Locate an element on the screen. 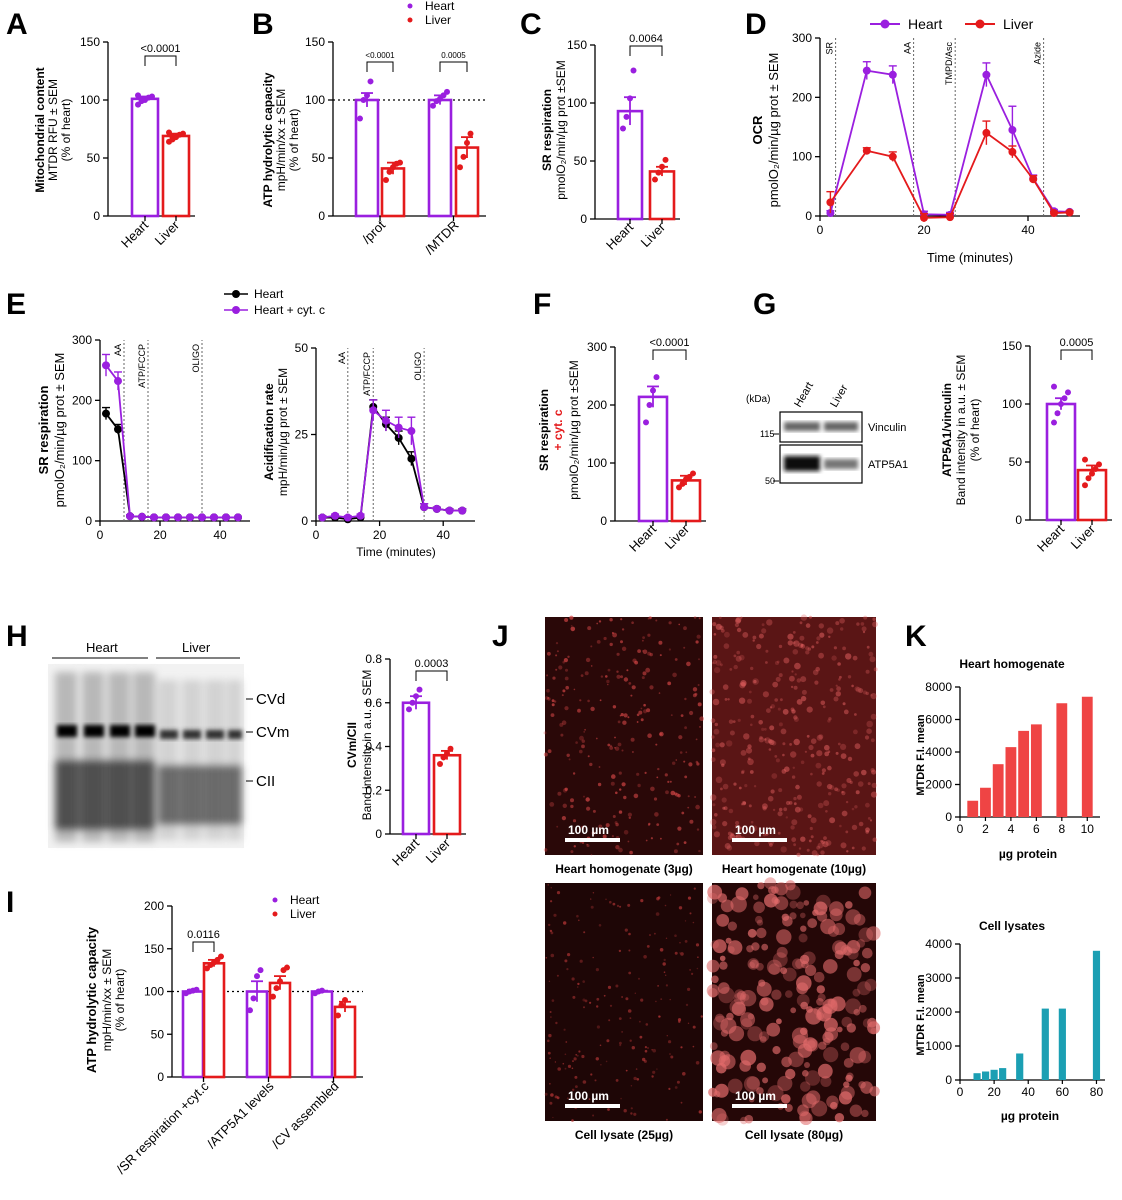 The image size is (1122, 1200). x-tick-label: 0 is located at coordinates (960, 829).